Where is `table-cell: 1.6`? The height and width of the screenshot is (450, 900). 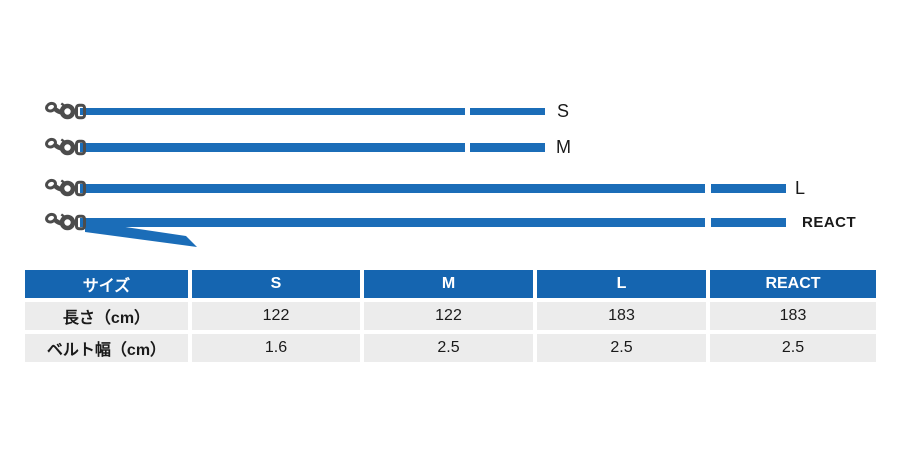 table-cell: 1.6 is located at coordinates (276, 348).